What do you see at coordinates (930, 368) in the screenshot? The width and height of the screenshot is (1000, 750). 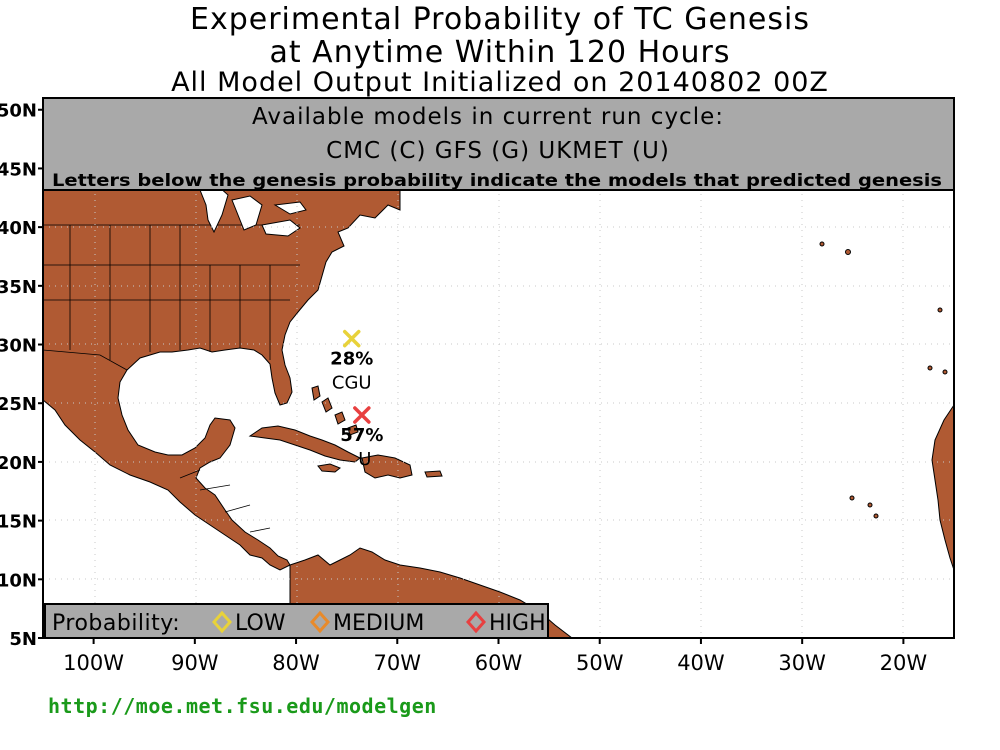 I see `canary-island` at bounding box center [930, 368].